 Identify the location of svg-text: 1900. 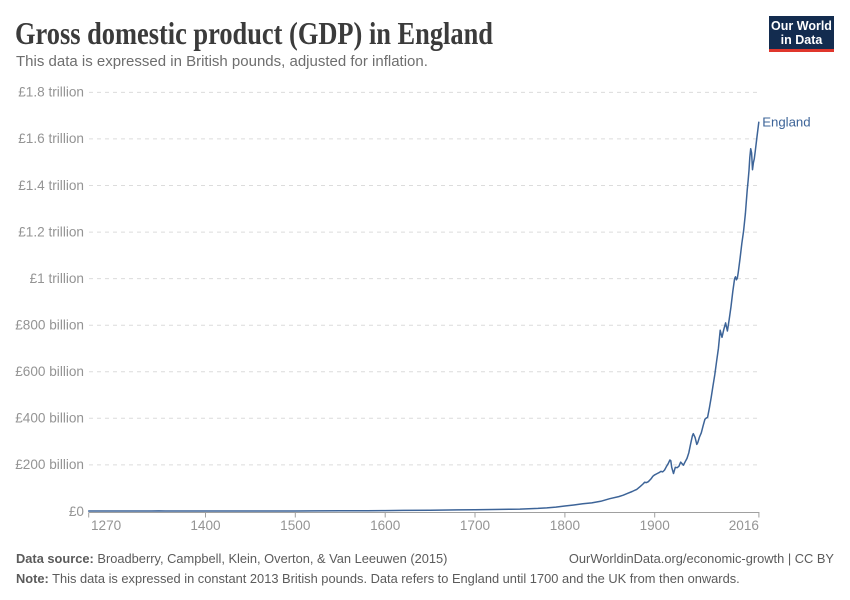
(655, 525).